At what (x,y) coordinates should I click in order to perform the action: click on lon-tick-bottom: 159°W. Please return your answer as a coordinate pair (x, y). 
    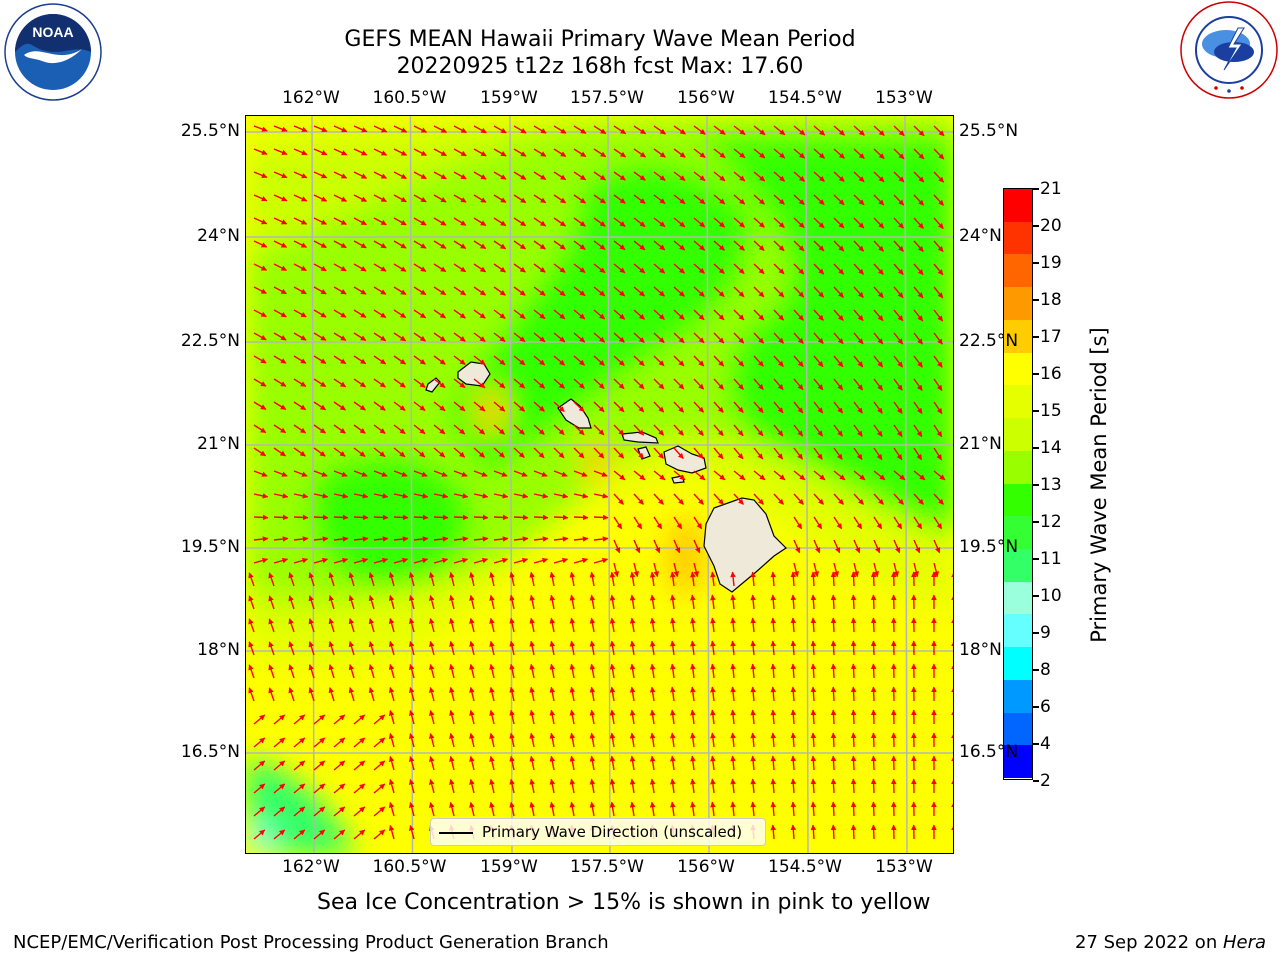
    Looking at the image, I should click on (509, 867).